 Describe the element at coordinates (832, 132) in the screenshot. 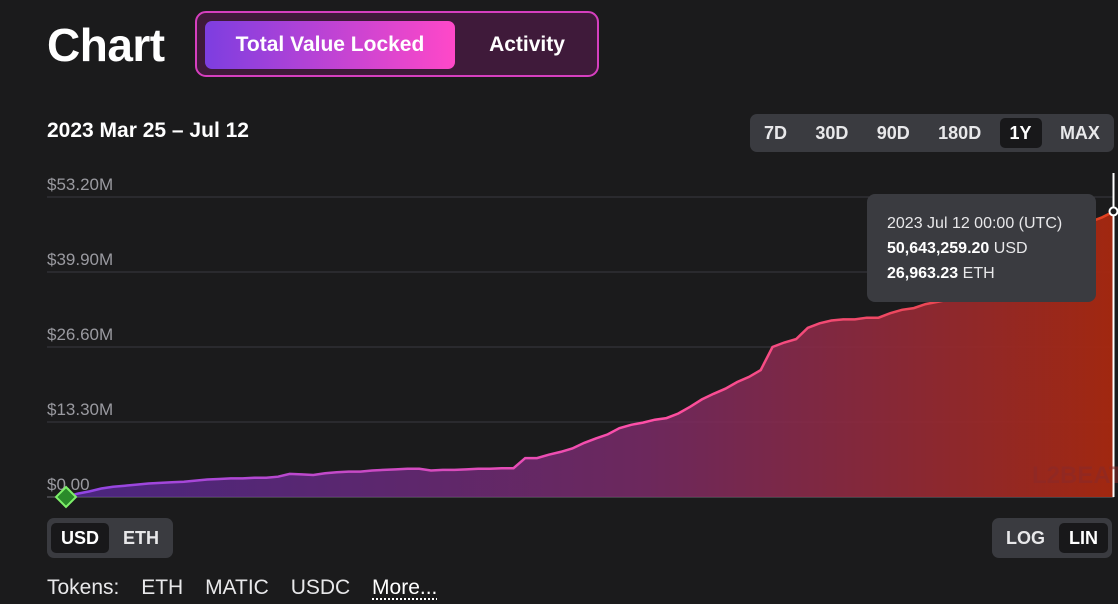

I see `range-30d-button: 30D` at that location.